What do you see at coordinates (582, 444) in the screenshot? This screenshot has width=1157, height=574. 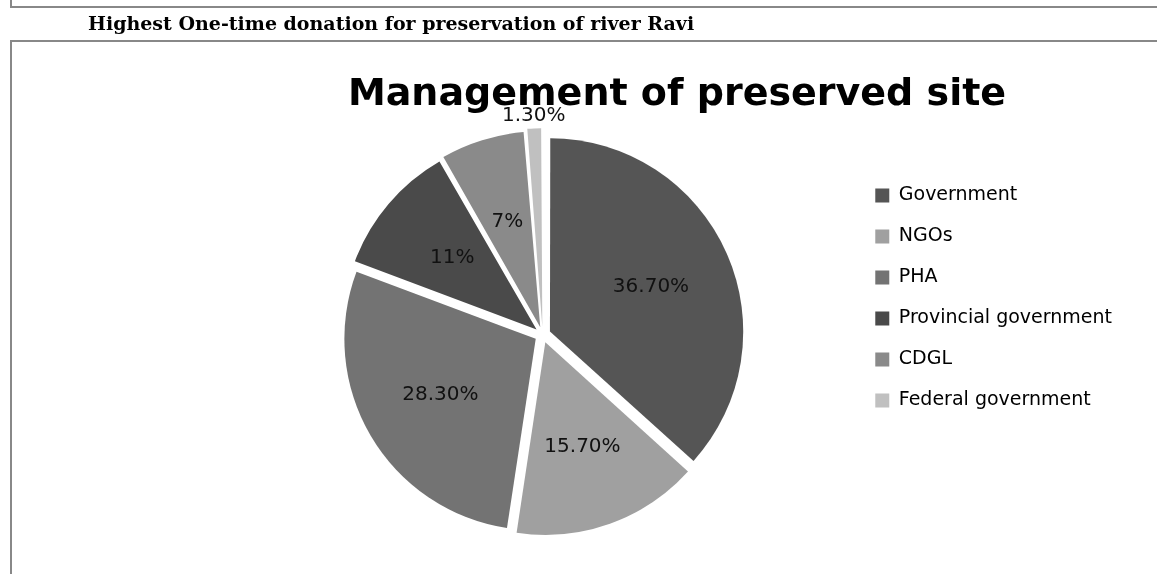 I see `data-label: 15.70%` at bounding box center [582, 444].